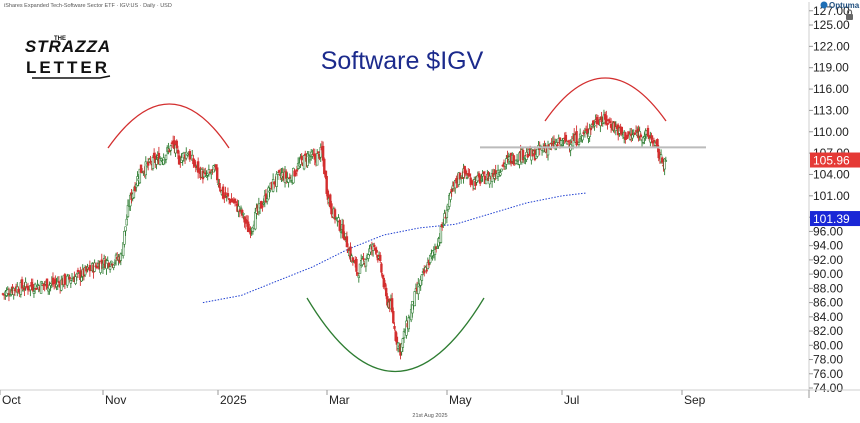  What do you see at coordinates (831, 161) in the screenshot?
I see `last-price-label: 105.96` at bounding box center [831, 161].